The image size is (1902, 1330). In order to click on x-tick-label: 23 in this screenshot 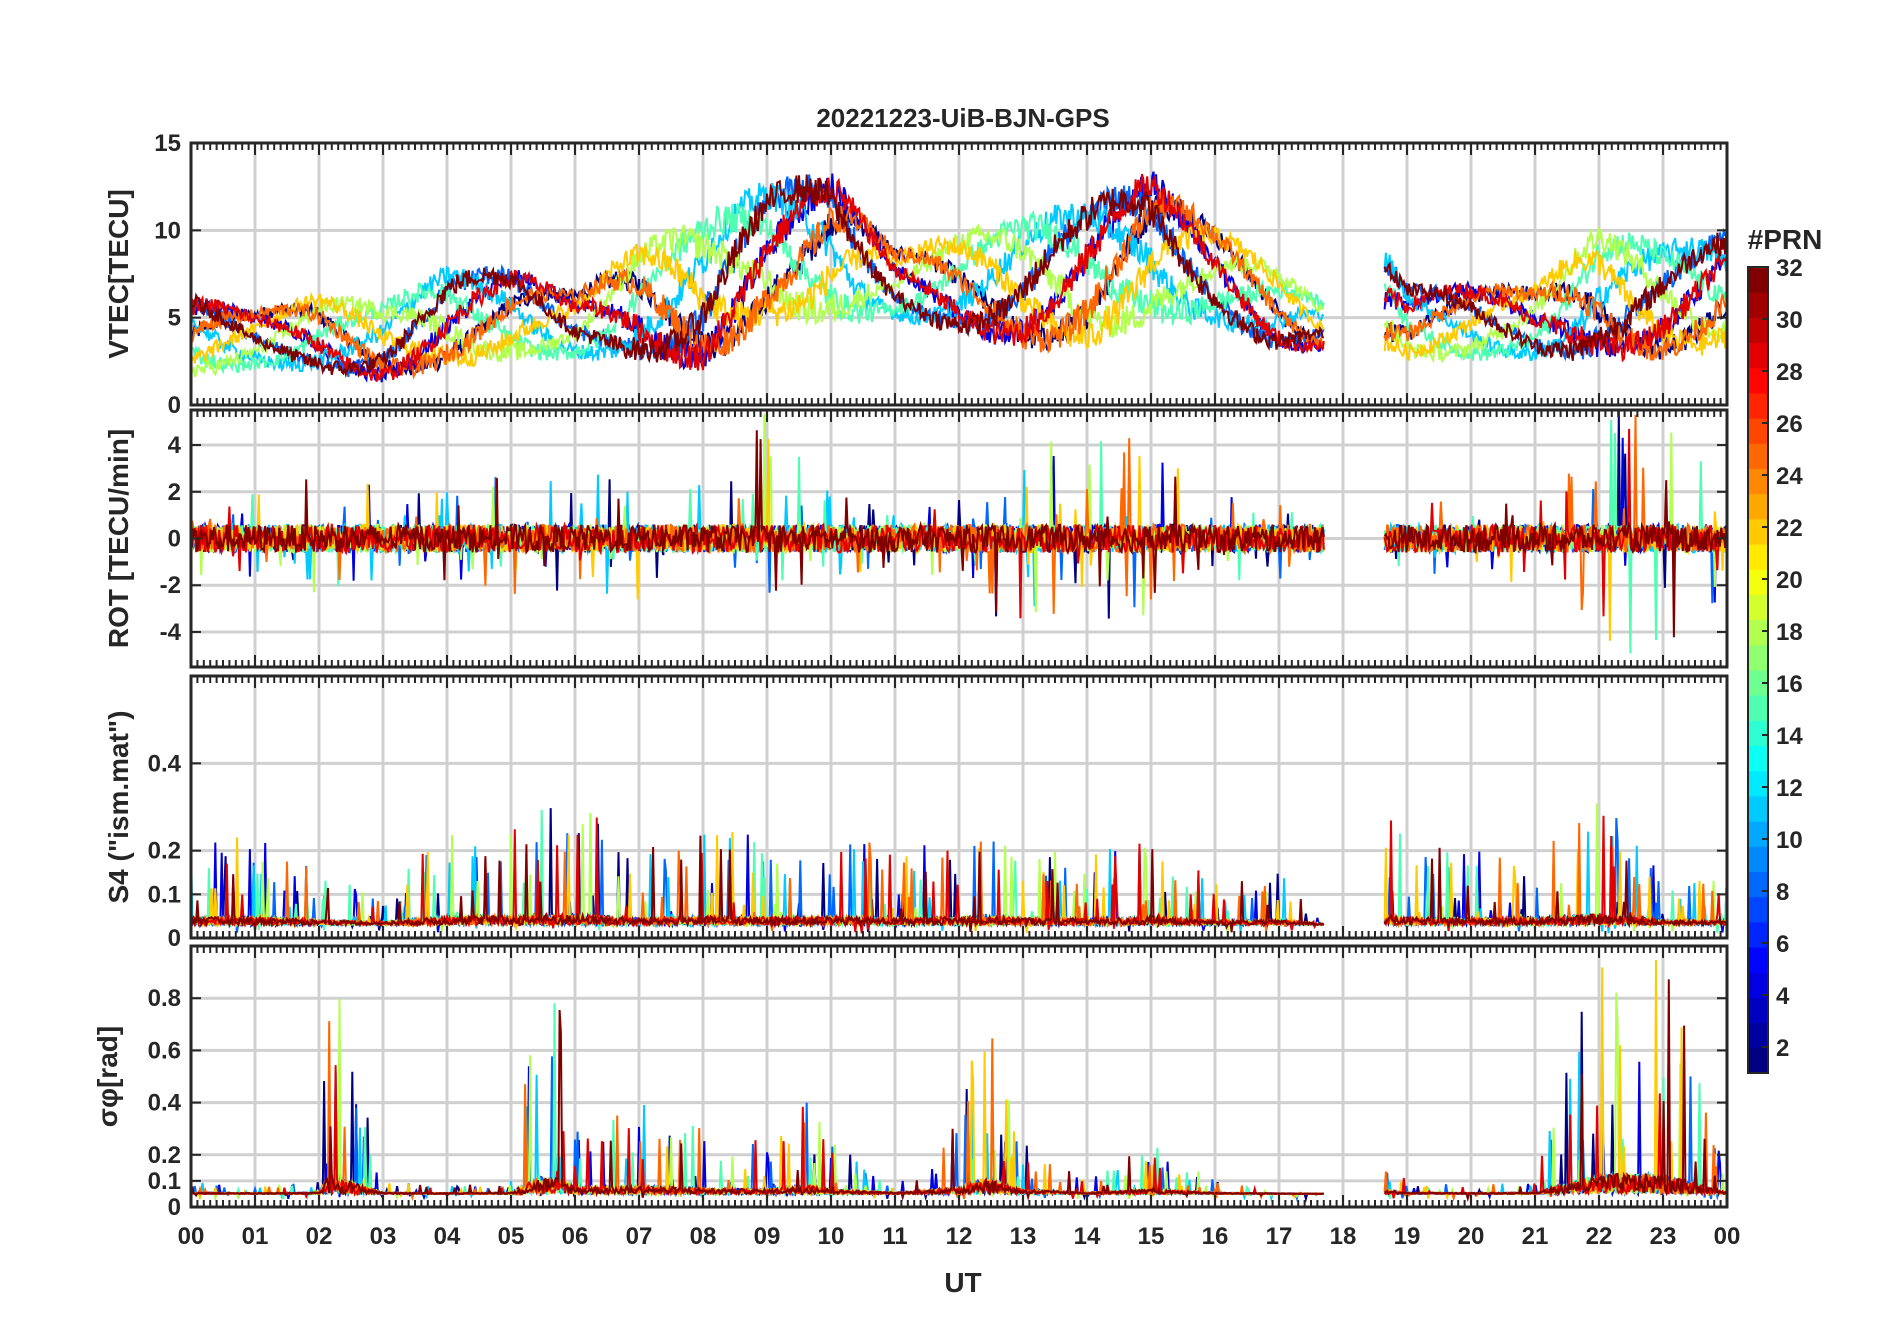, I will do `click(1663, 1236)`.